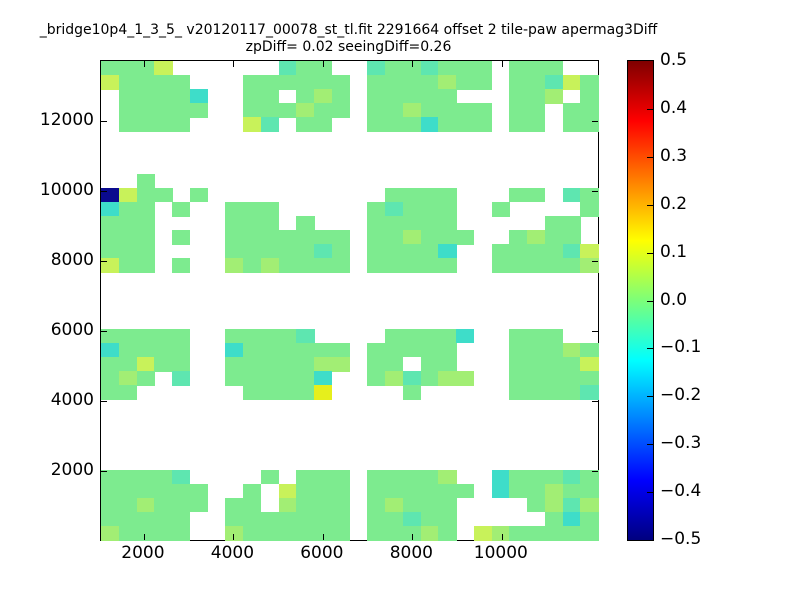  Describe the element at coordinates (640, 300) in the screenshot. I see `colorbar` at that location.